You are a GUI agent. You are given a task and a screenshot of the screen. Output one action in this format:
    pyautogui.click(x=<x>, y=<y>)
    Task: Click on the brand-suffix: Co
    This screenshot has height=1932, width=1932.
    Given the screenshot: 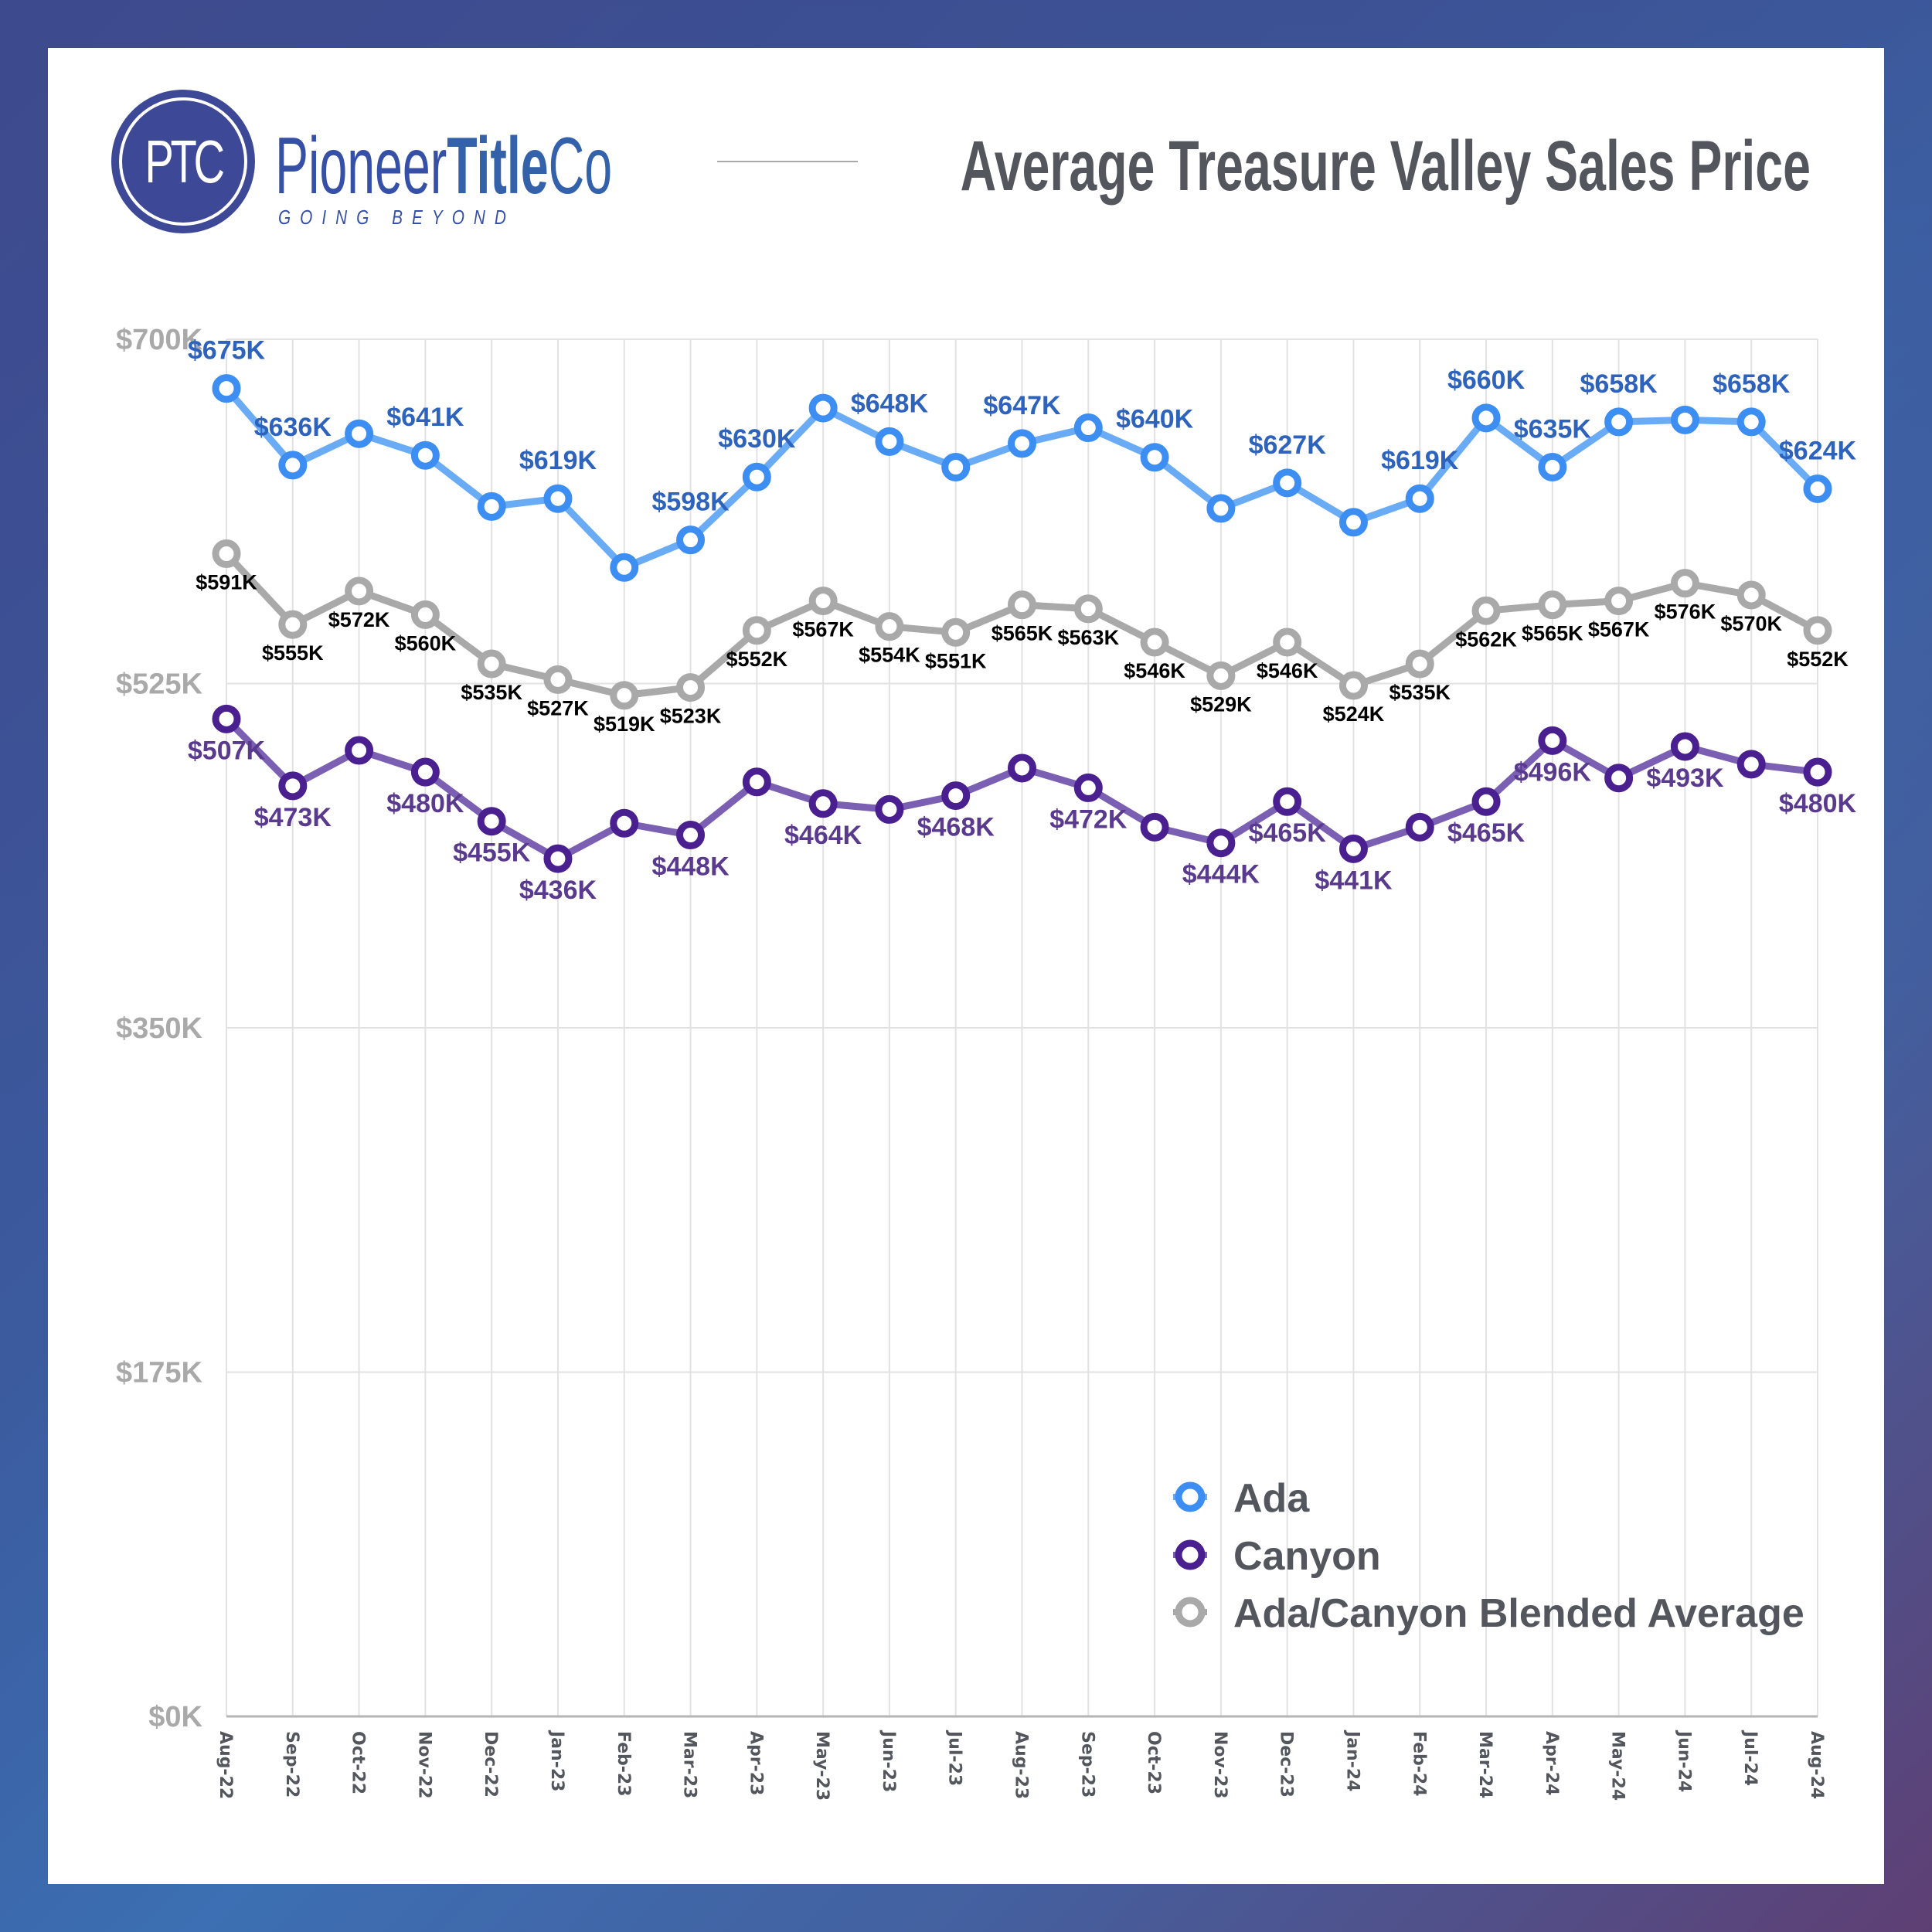 What is the action you would take?
    pyautogui.click(x=581, y=166)
    